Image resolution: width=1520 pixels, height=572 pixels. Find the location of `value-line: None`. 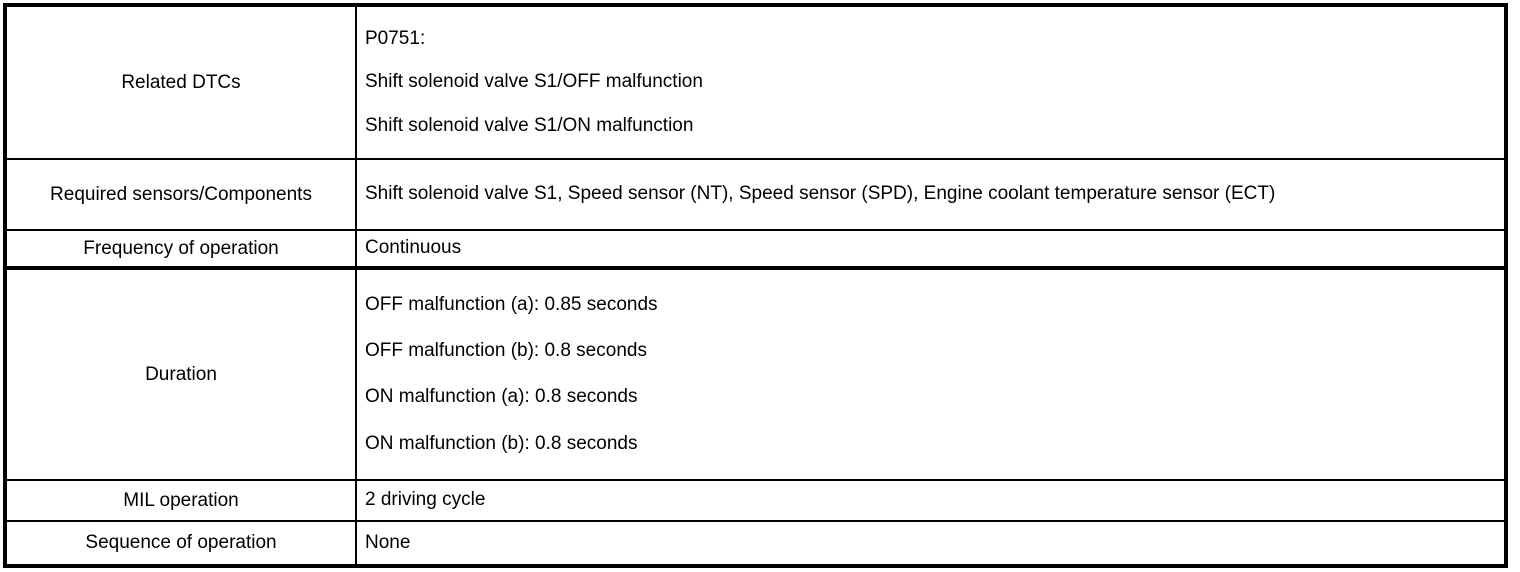

value-line: None is located at coordinates (388, 542).